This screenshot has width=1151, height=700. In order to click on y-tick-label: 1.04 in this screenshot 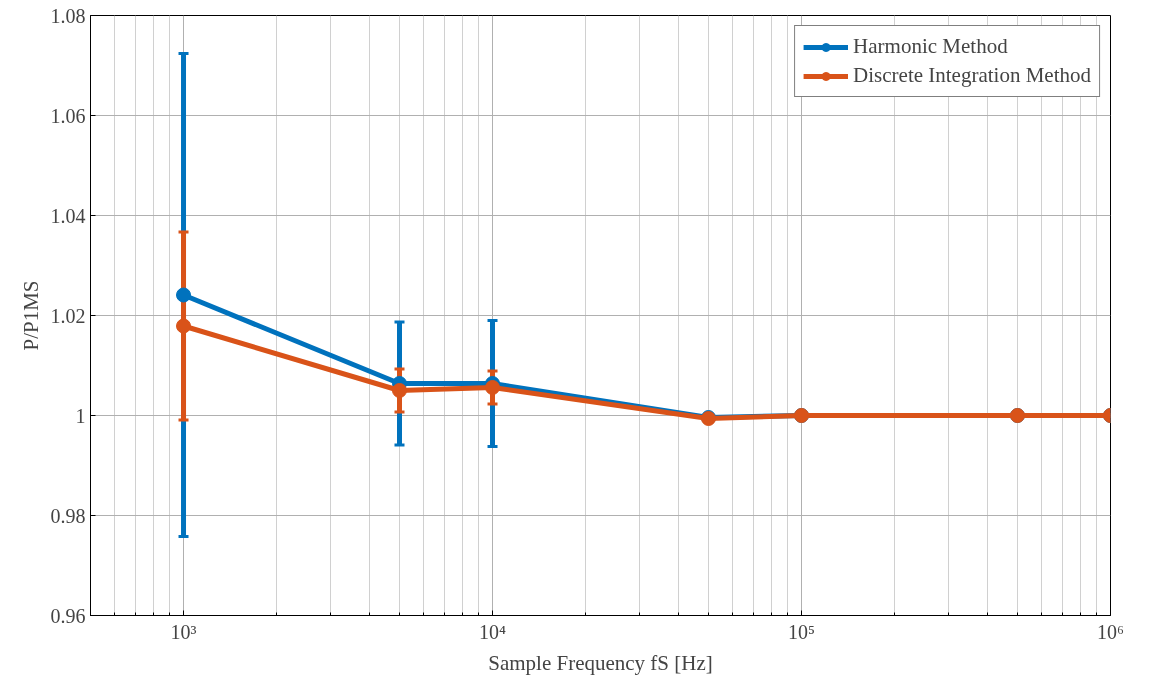, I will do `click(68, 215)`.